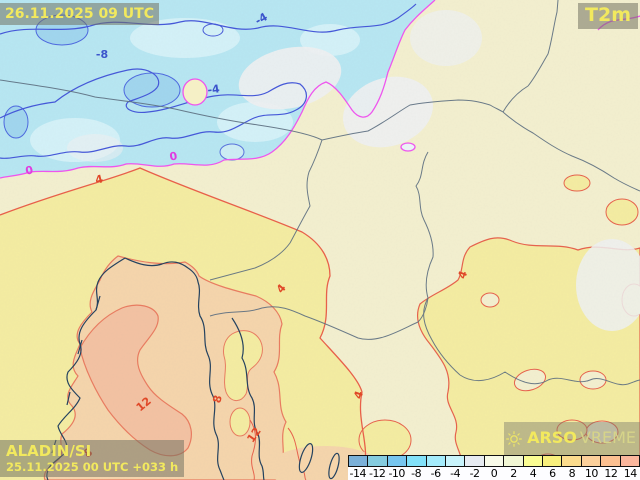 The height and width of the screenshot is (480, 640). Describe the element at coordinates (49, 450) in the screenshot. I see `model-name-label: ALADIN/SI` at that location.